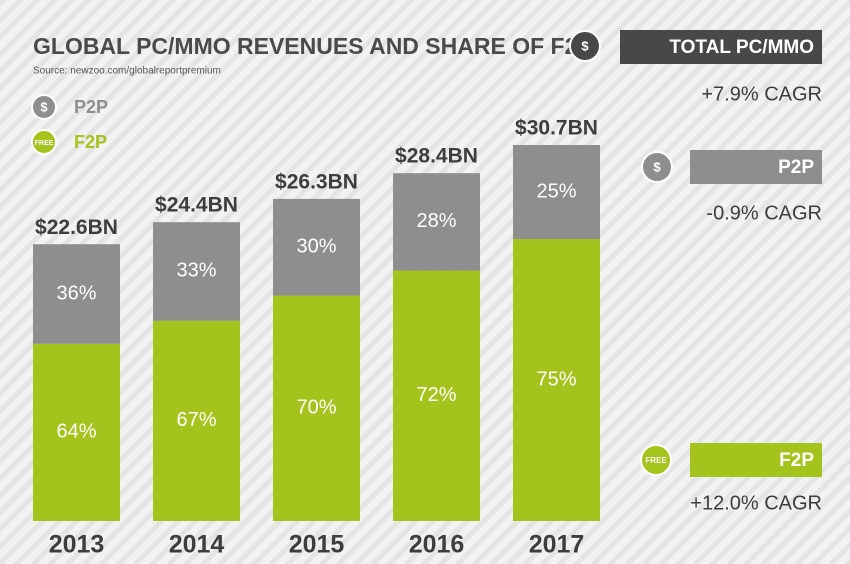 The width and height of the screenshot is (850, 564). I want to click on panel-cagr: -0.9% CAGR, so click(764, 213).